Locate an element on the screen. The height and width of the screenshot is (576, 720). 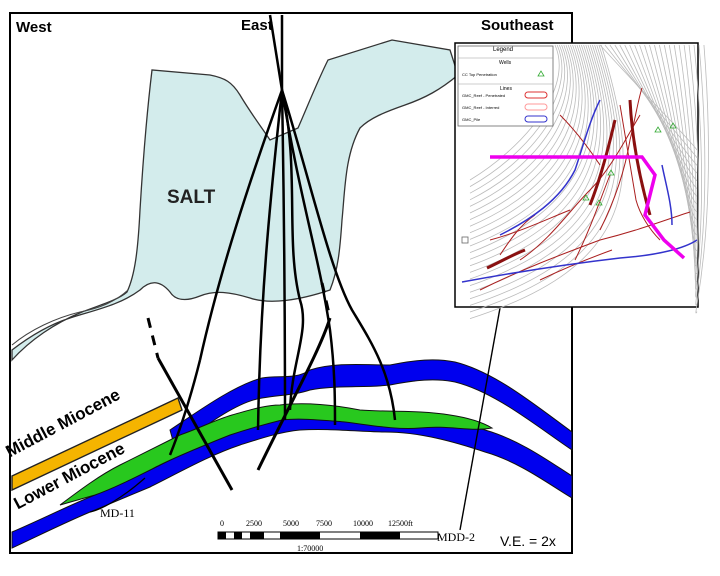
middle-miocene-layer is located at coordinates (97, 444).